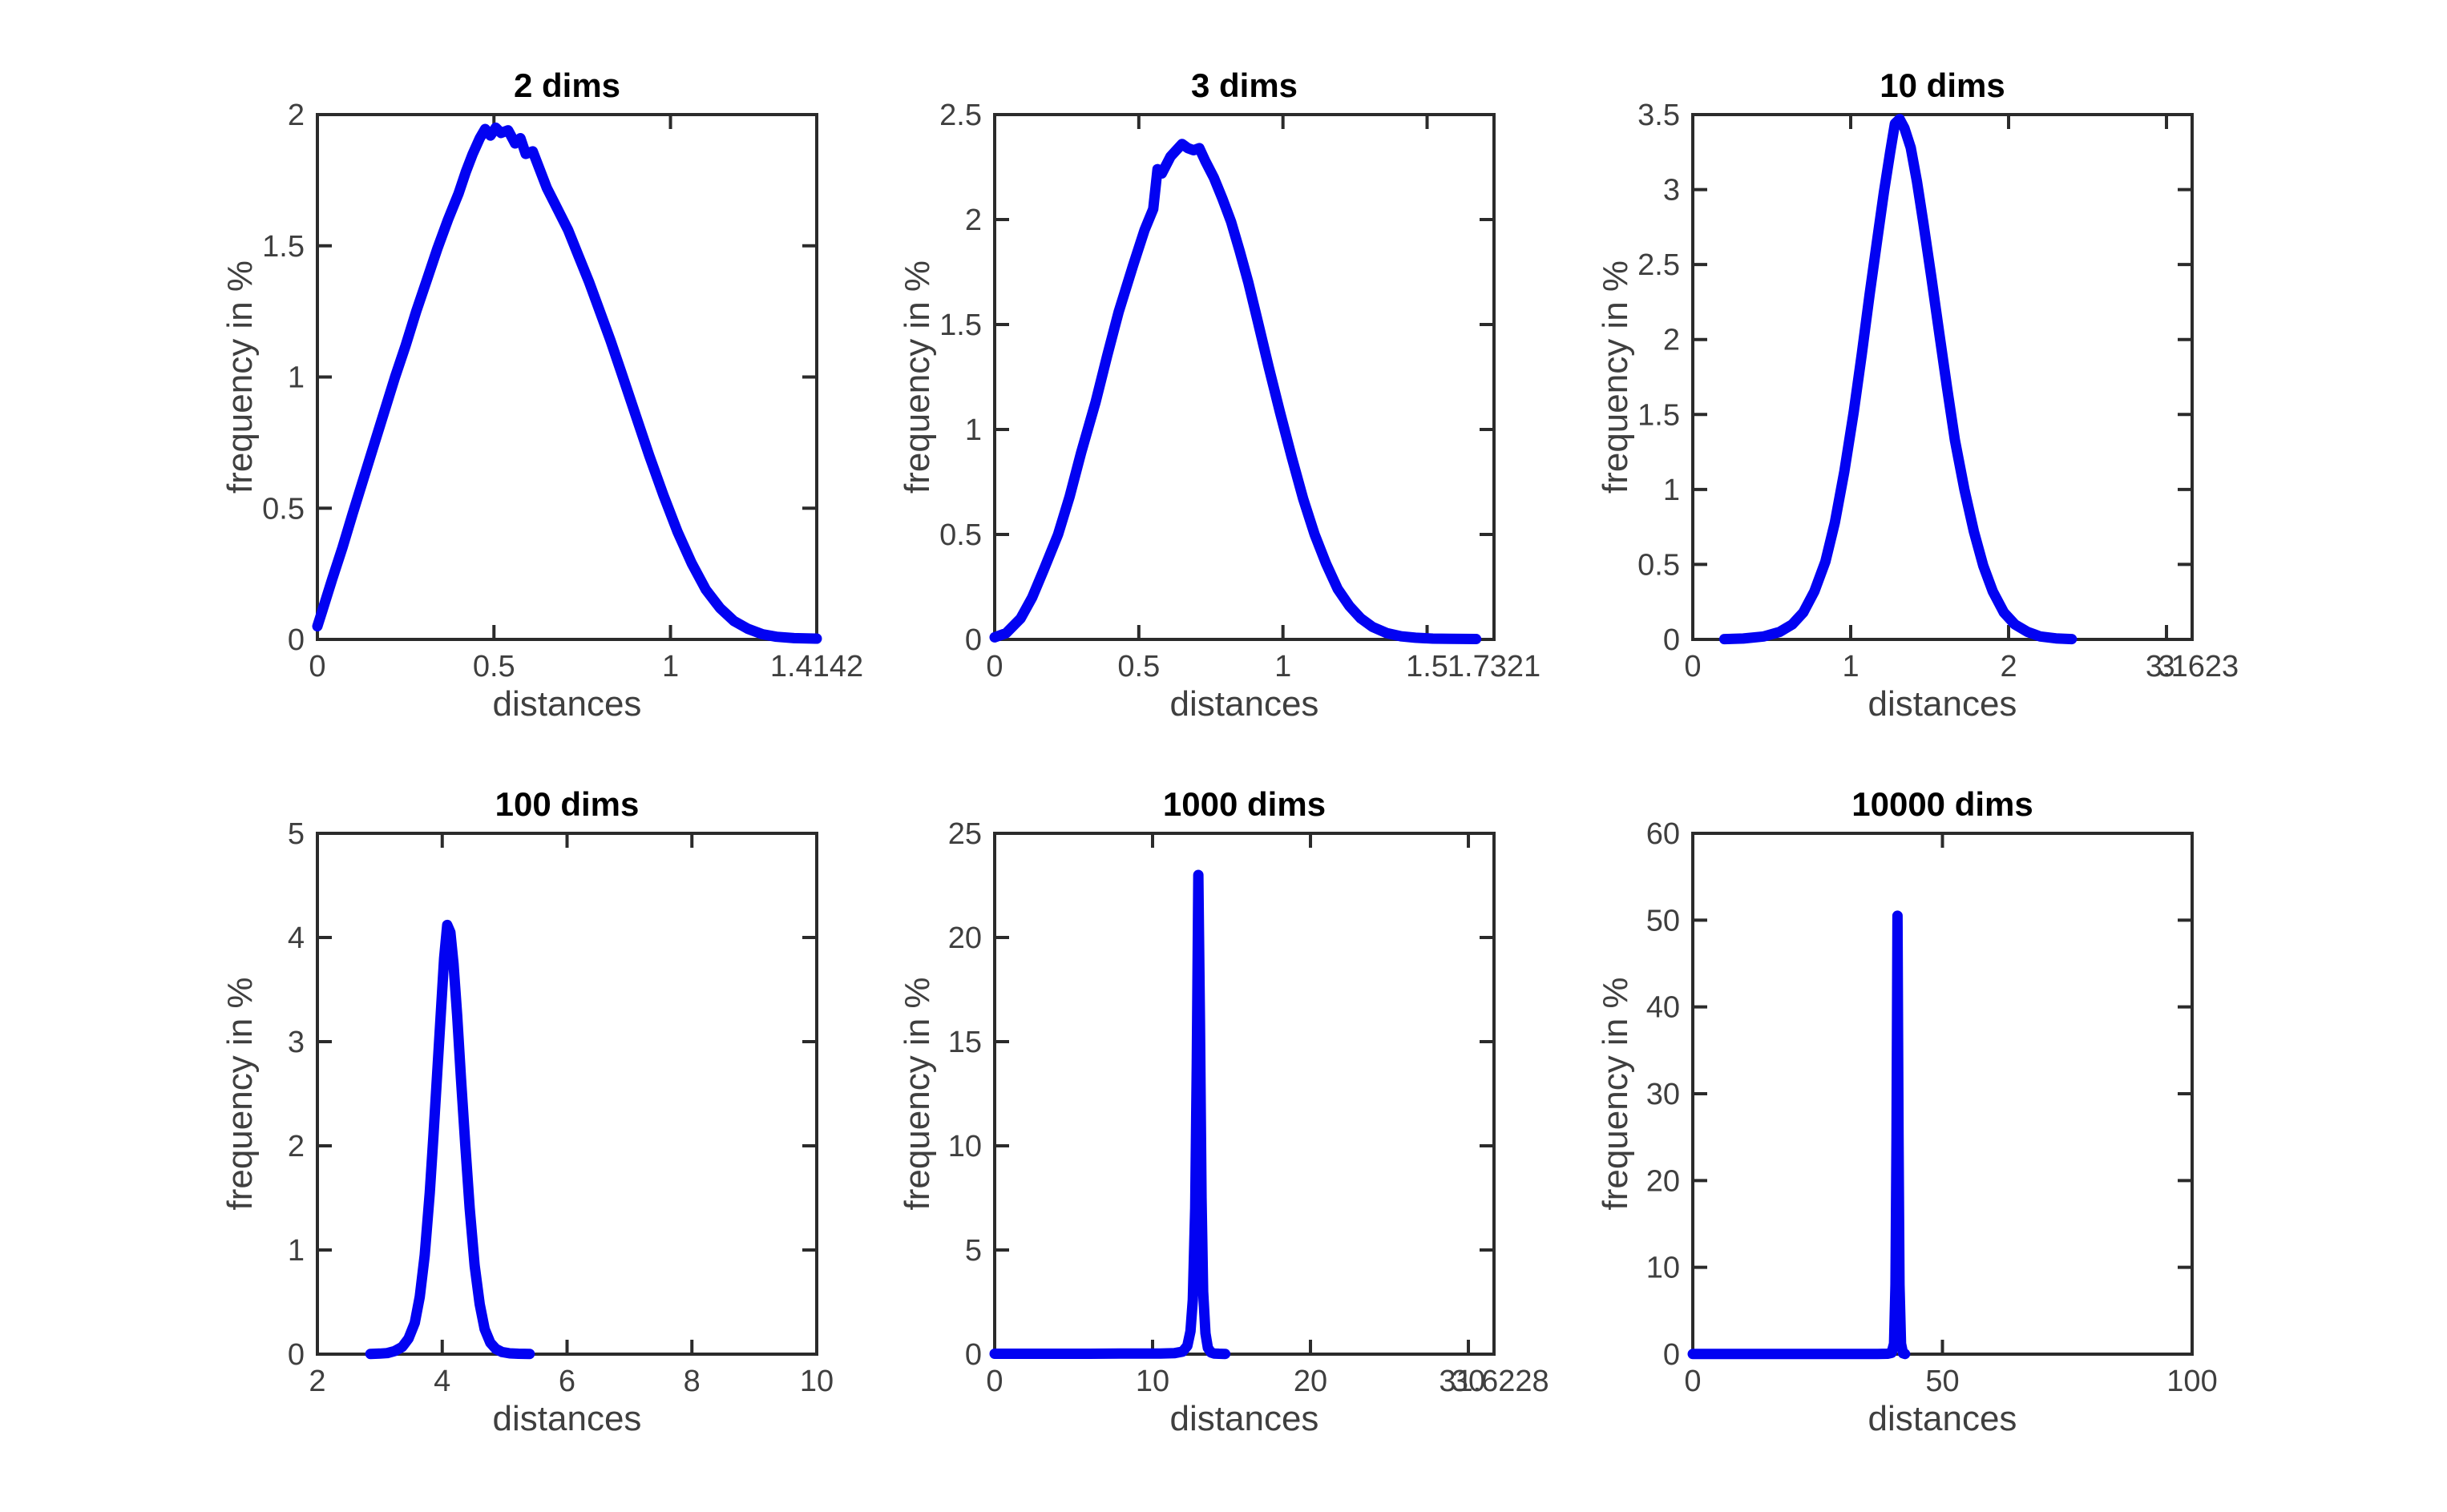 The width and height of the screenshot is (2447, 1512). I want to click on x-tick-label: 4, so click(442, 1382).